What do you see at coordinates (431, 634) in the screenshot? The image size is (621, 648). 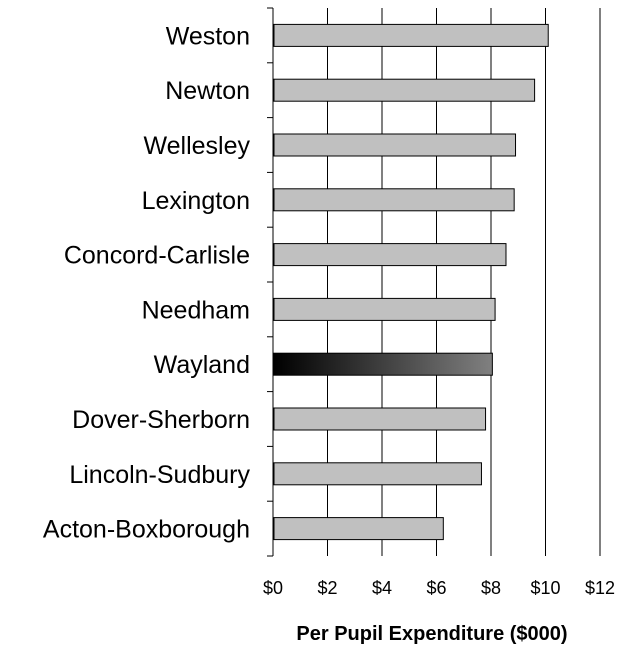 I see `x-axis-title: Per Pupil Expenditure ($000)` at bounding box center [431, 634].